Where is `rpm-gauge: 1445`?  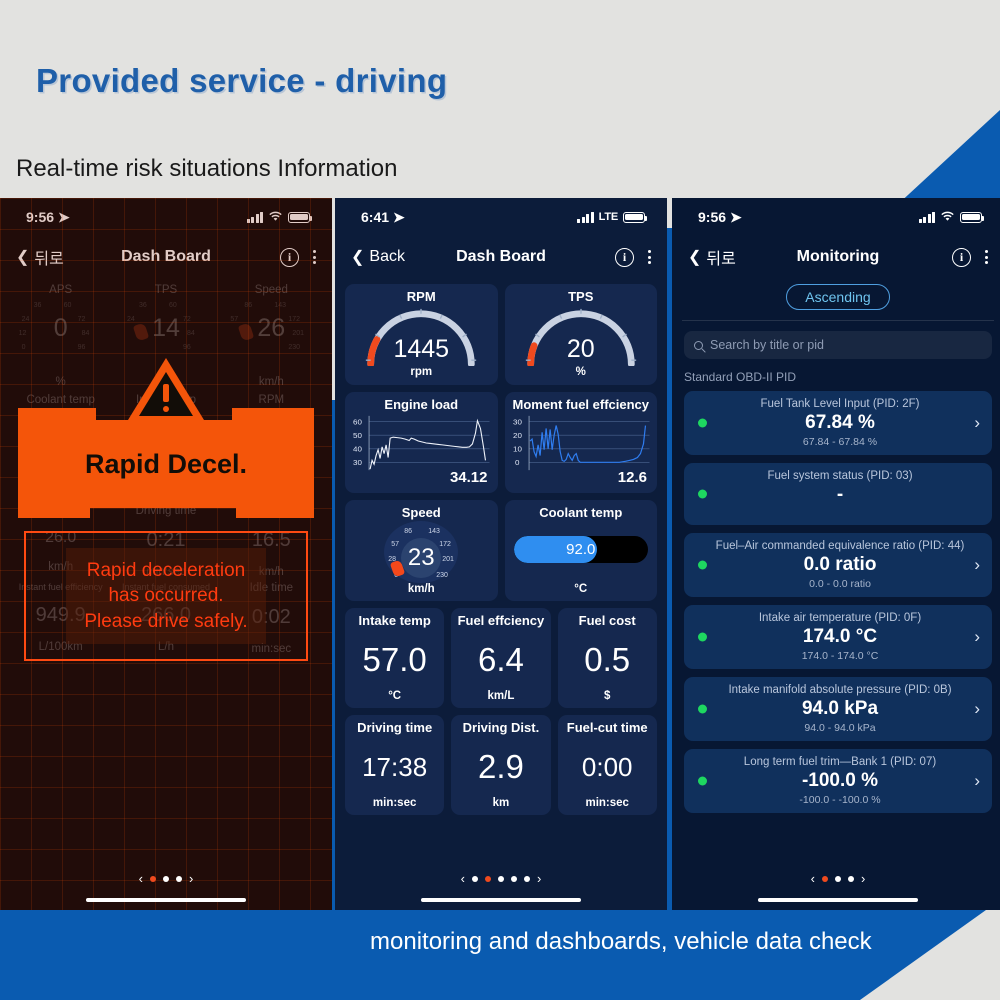
rpm-gauge: 1445 is located at coordinates (421, 336).